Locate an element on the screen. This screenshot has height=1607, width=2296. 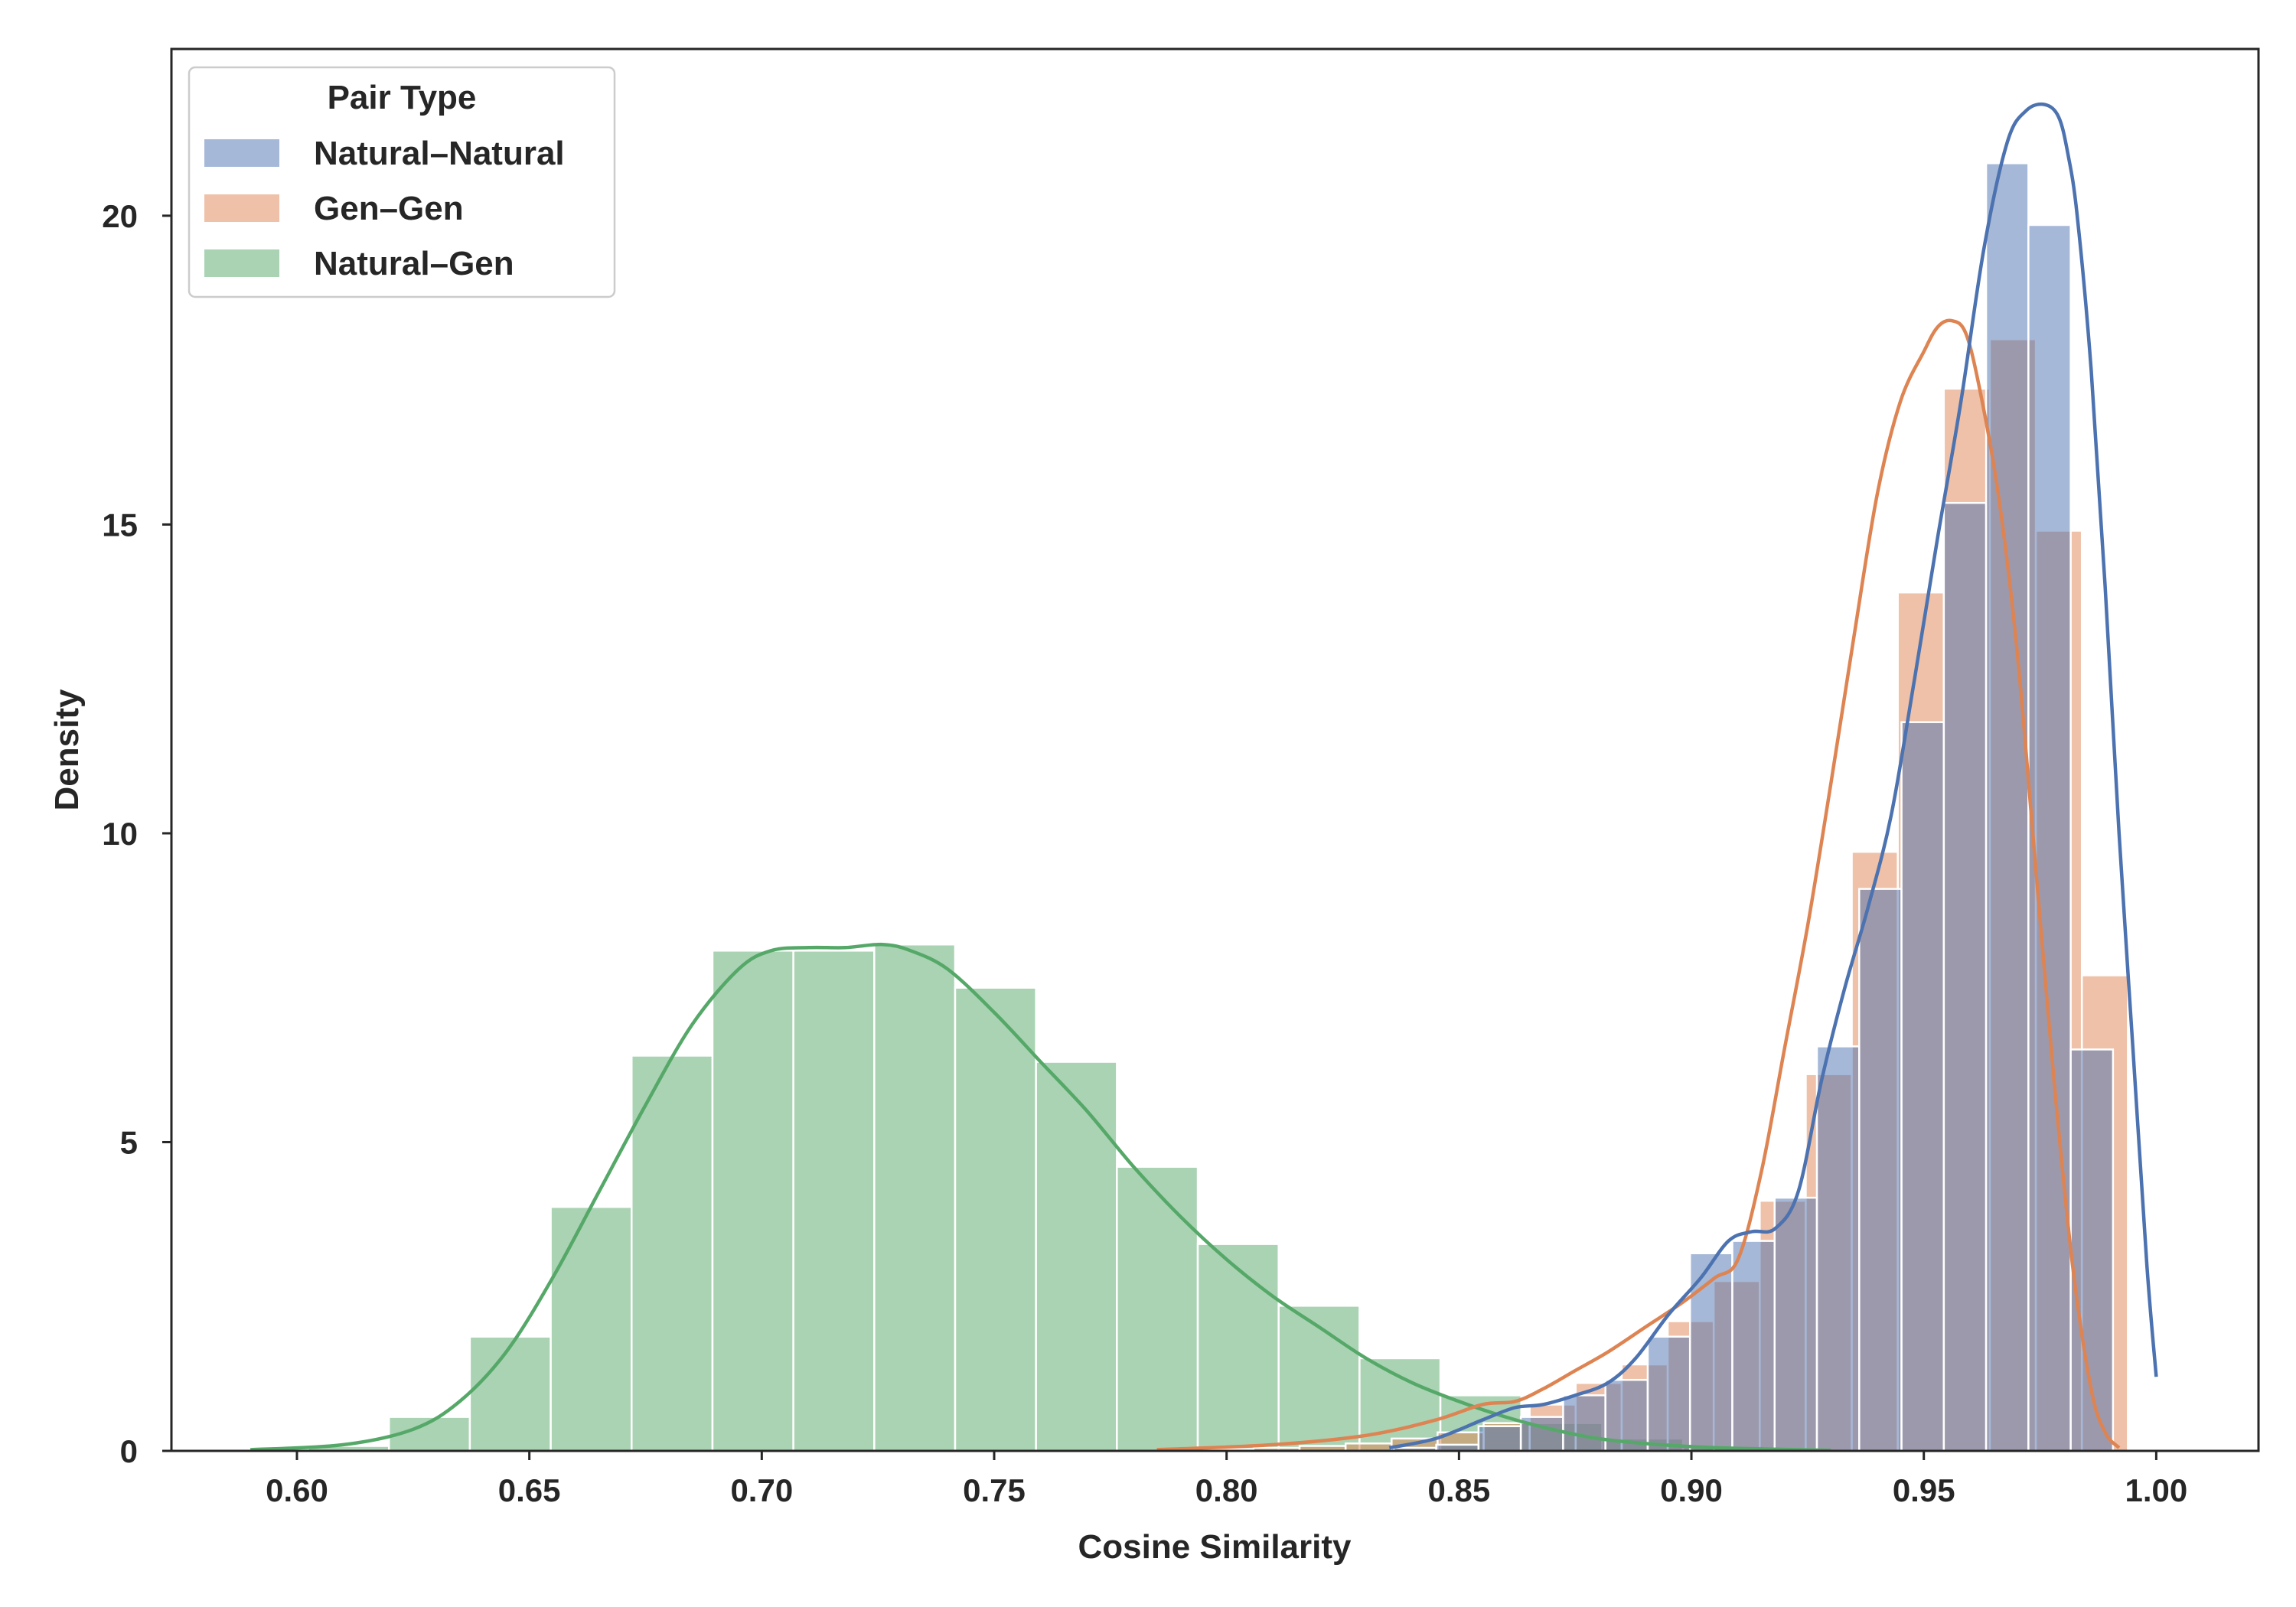
x-tick-label: 0.90 is located at coordinates (1691, 1490).